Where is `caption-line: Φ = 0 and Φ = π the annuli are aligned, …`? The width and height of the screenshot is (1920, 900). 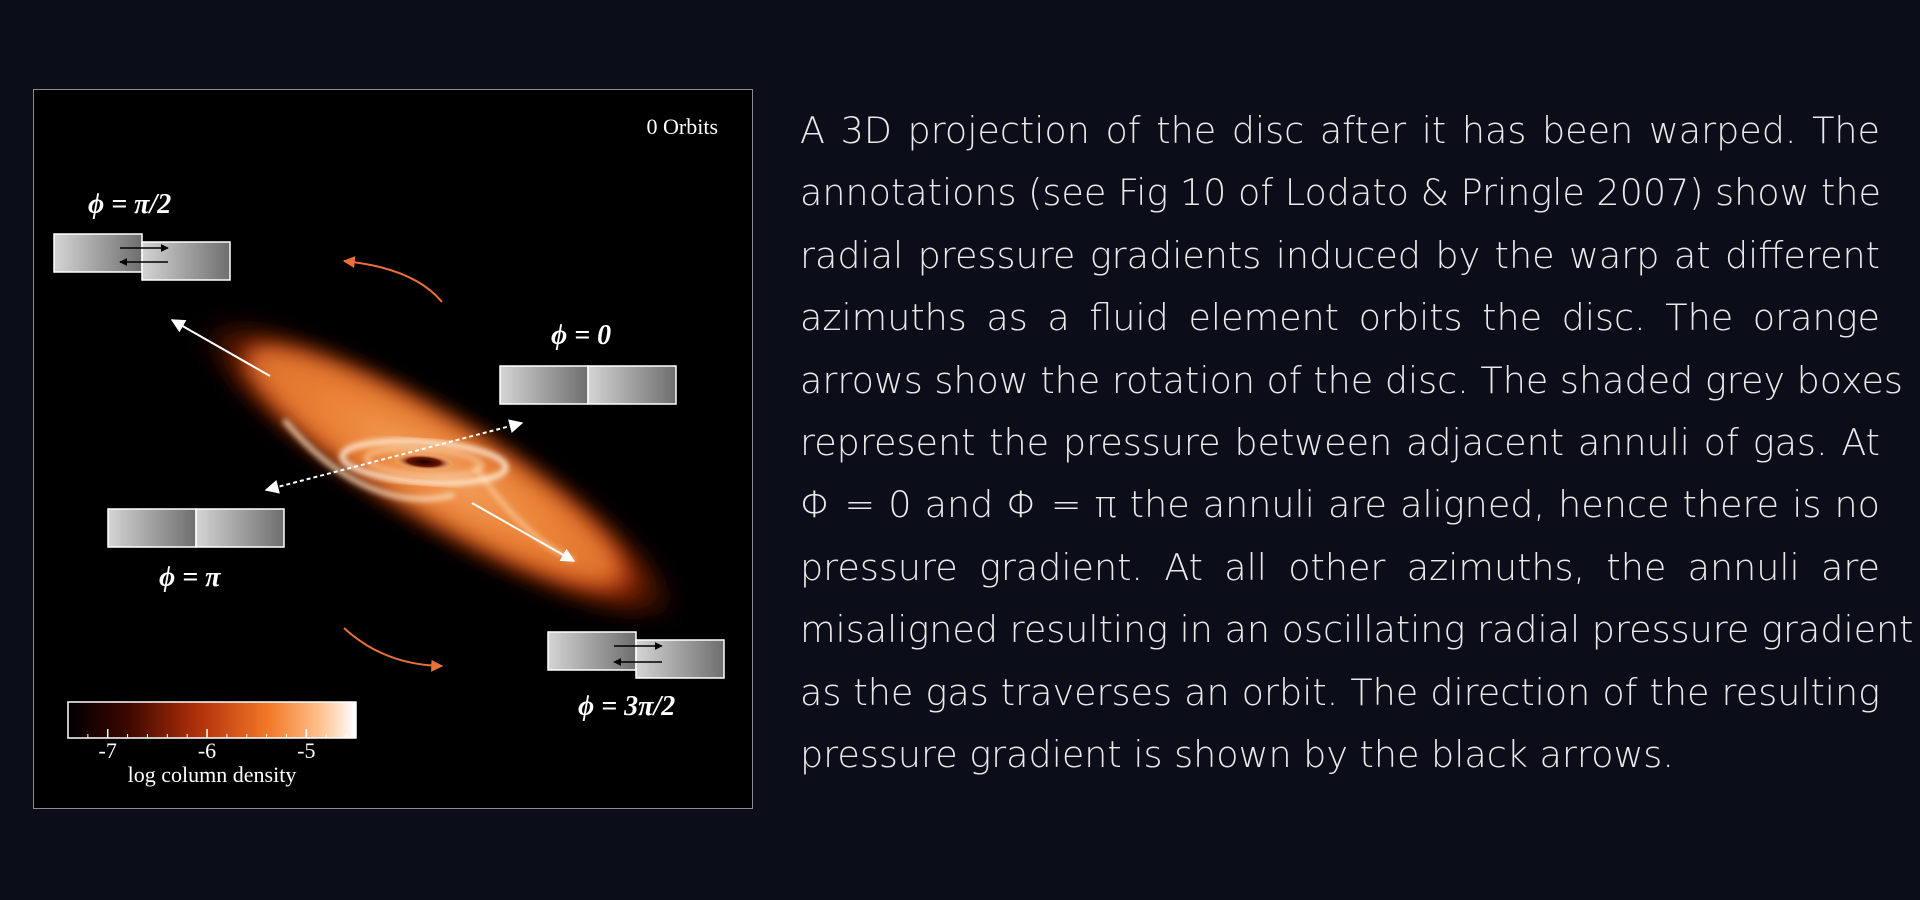 caption-line: Φ = 0 and Φ = π the annuli are aligned, … is located at coordinates (1340, 505).